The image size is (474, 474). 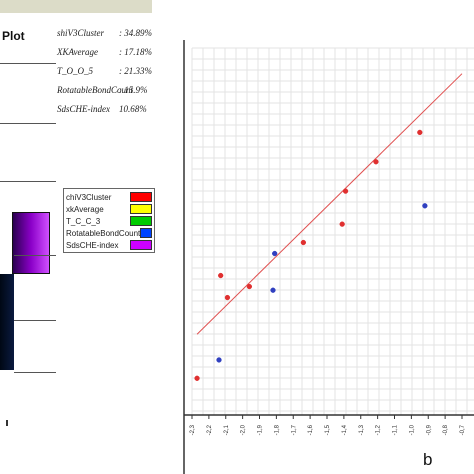 What do you see at coordinates (379, 429) in the screenshot?
I see `x-tick-label: -1,2` at bounding box center [379, 429].